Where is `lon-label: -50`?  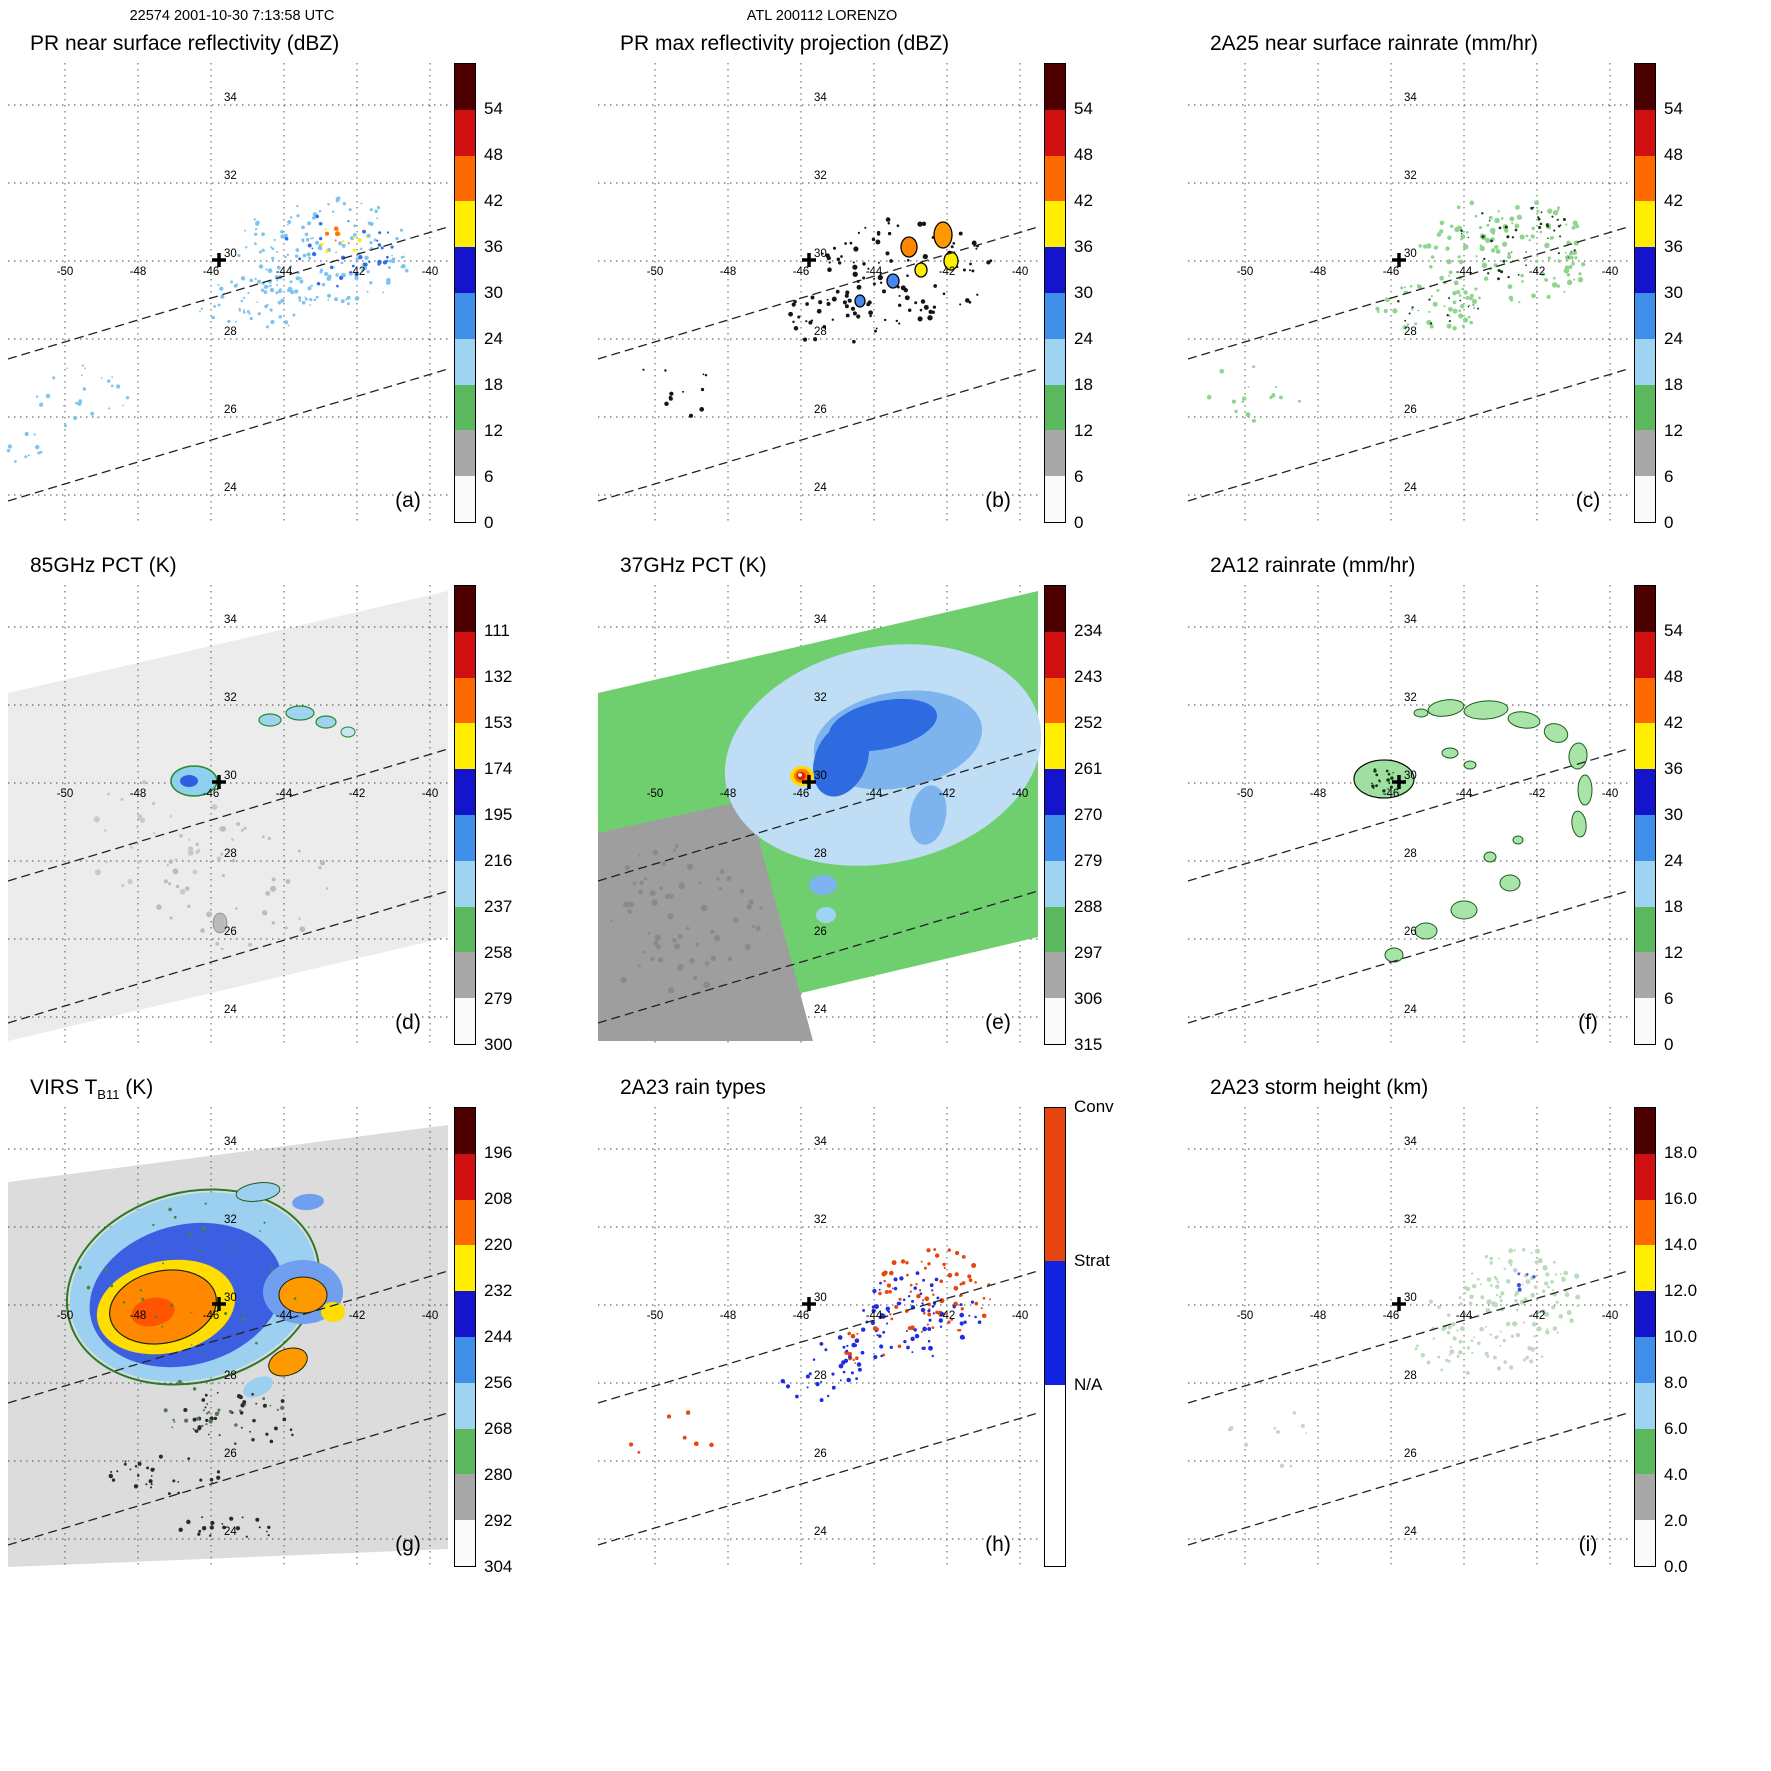
lon-label: -50 is located at coordinates (655, 1316).